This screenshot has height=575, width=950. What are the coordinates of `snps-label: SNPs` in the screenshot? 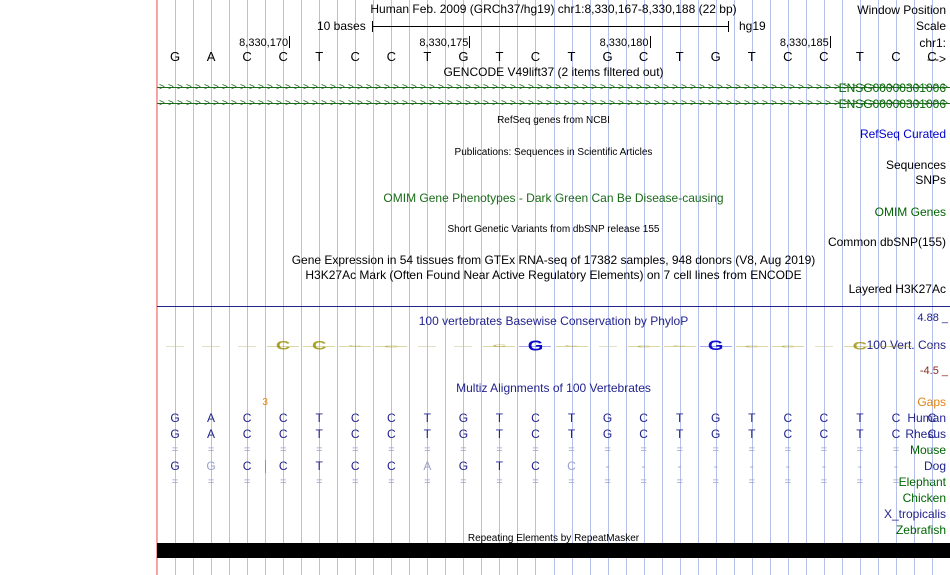 It's located at (930, 180).